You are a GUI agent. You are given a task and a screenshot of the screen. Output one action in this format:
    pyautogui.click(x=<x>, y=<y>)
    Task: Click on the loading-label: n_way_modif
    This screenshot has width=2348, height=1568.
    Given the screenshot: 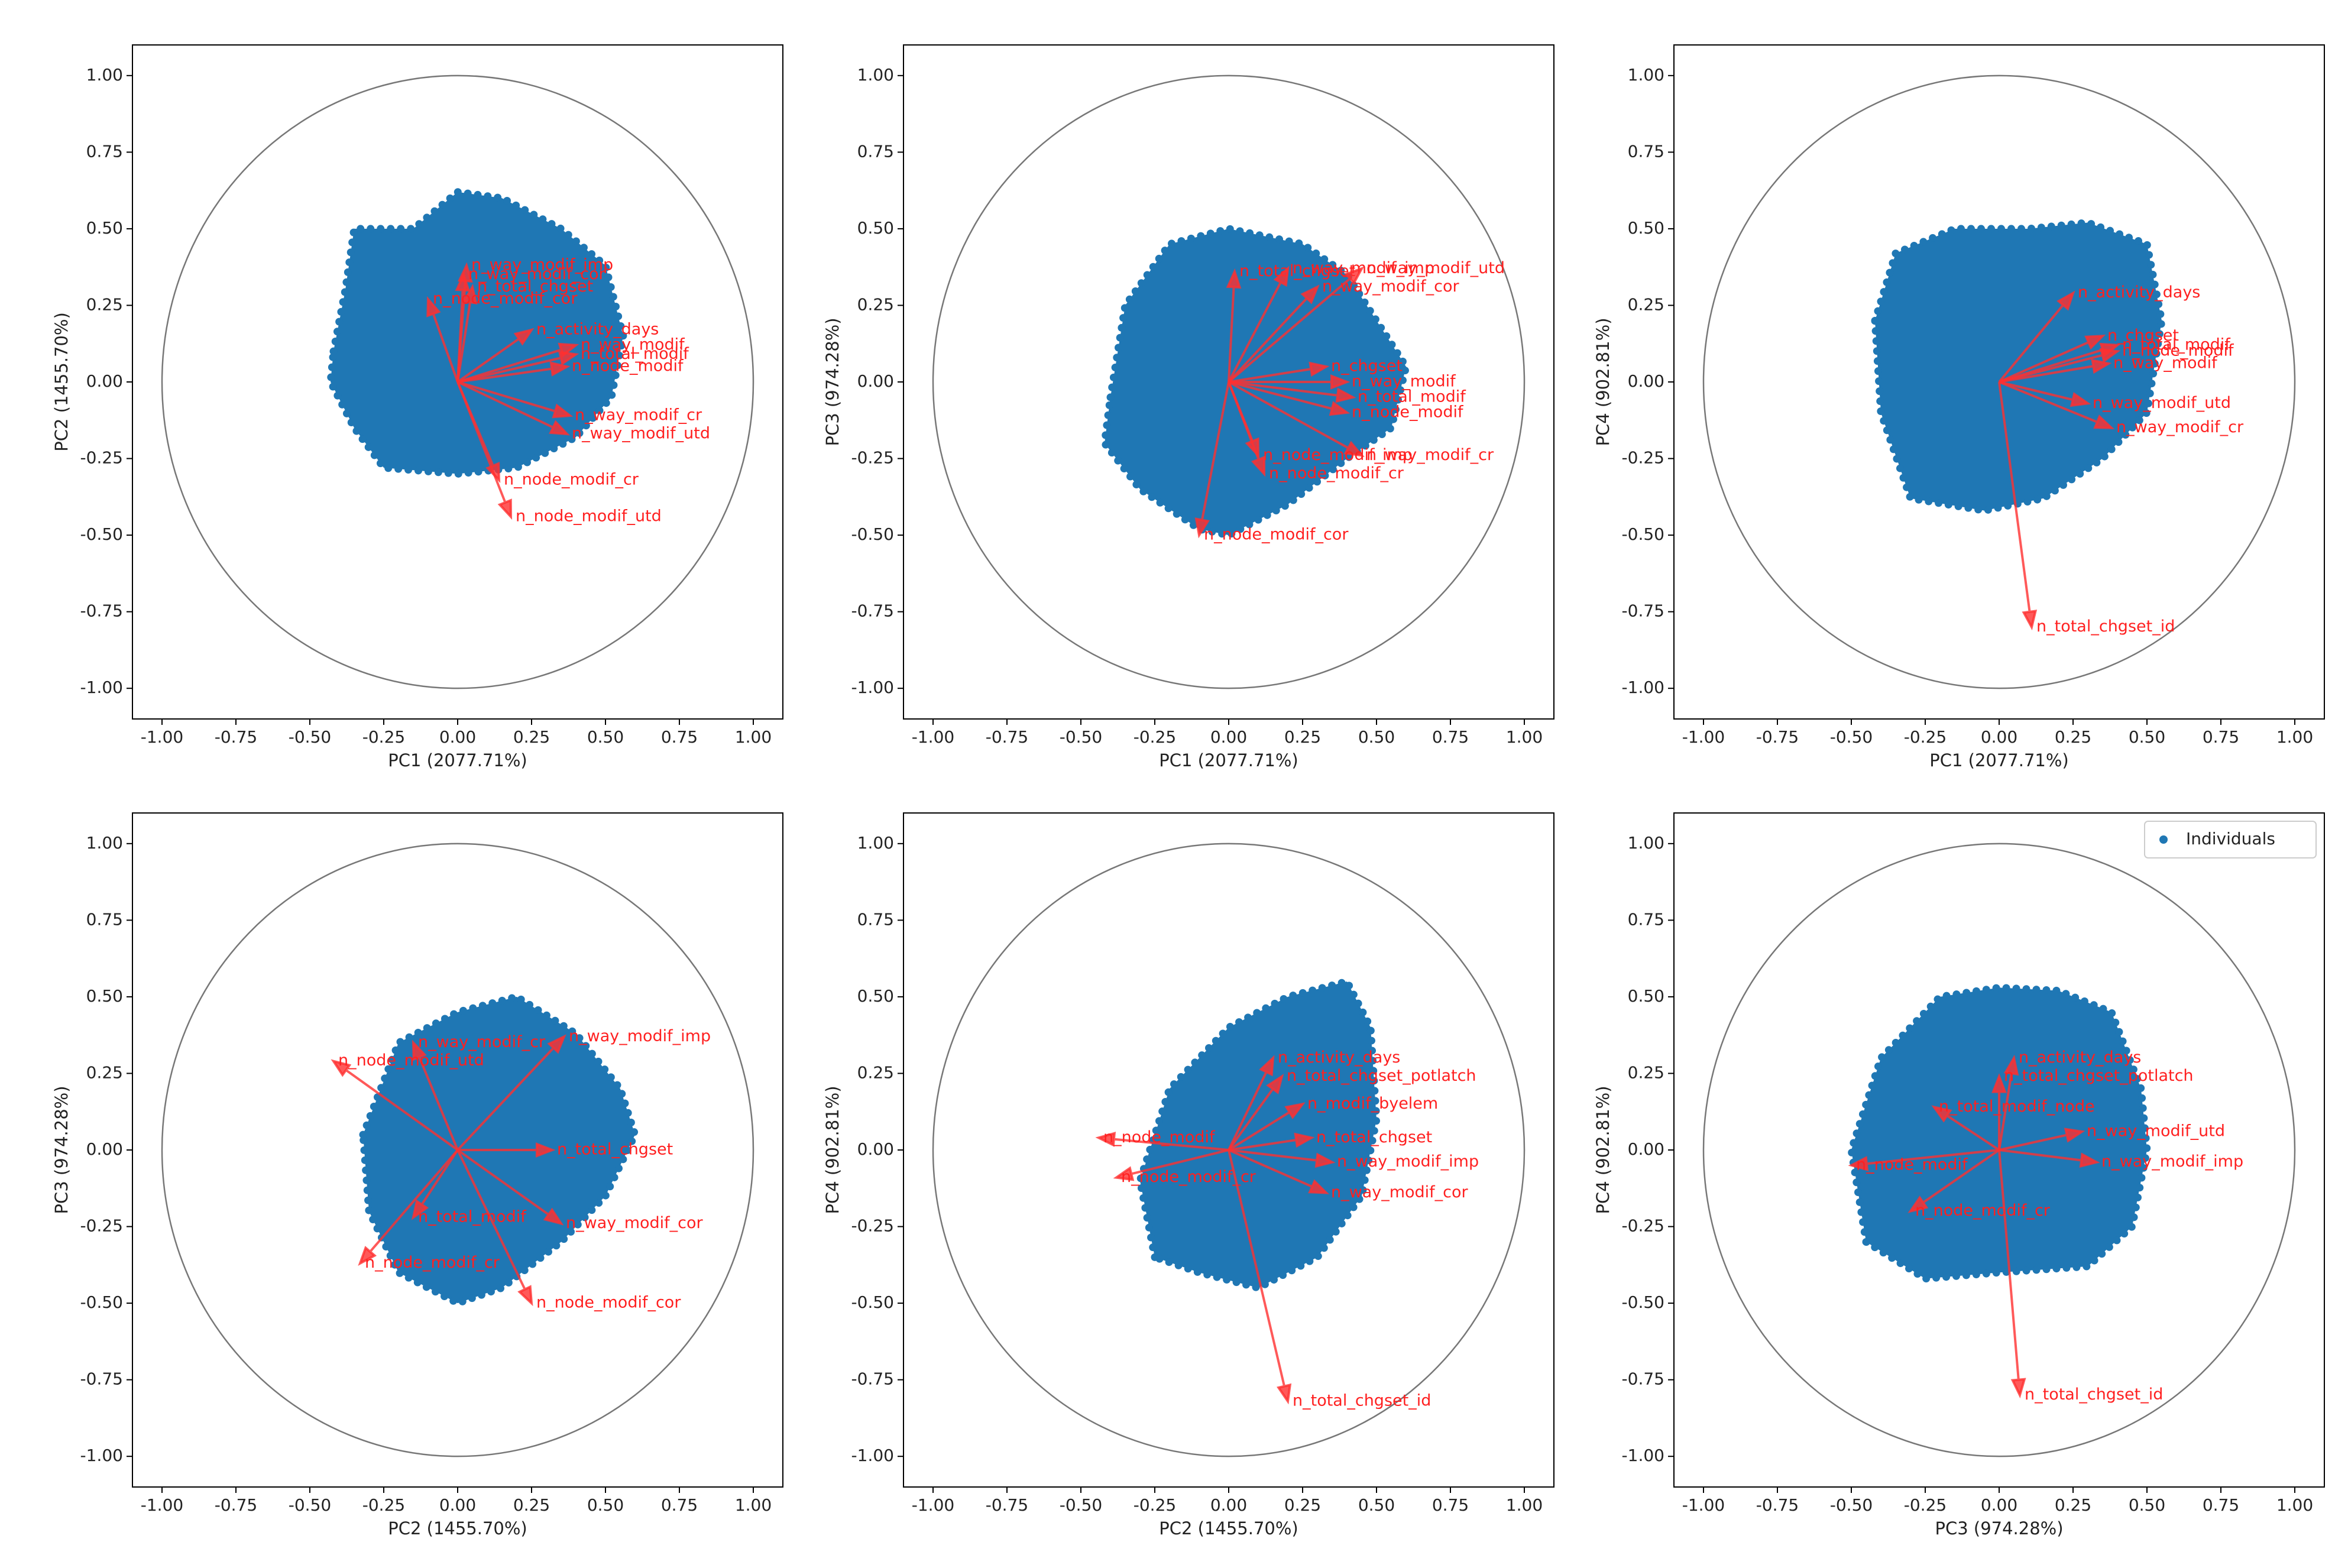 What is the action you would take?
    pyautogui.click(x=2166, y=363)
    